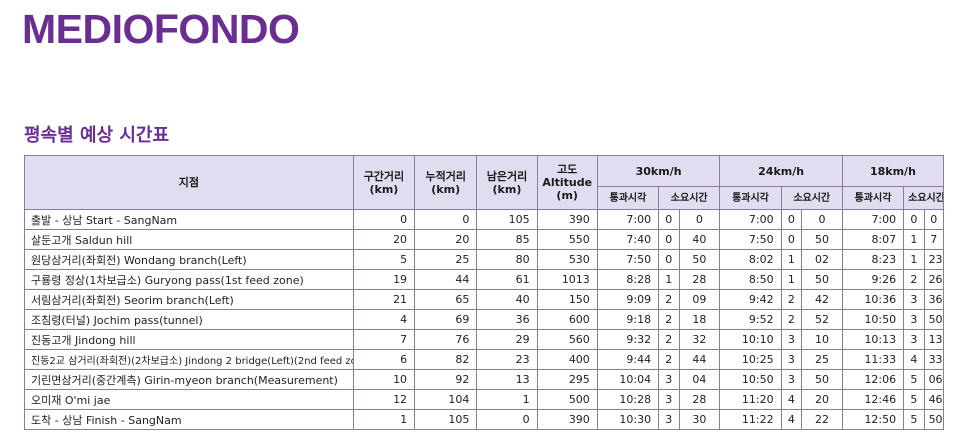 The width and height of the screenshot is (966, 447). I want to click on cell-elapsed-minutes-30: 09, so click(699, 299).